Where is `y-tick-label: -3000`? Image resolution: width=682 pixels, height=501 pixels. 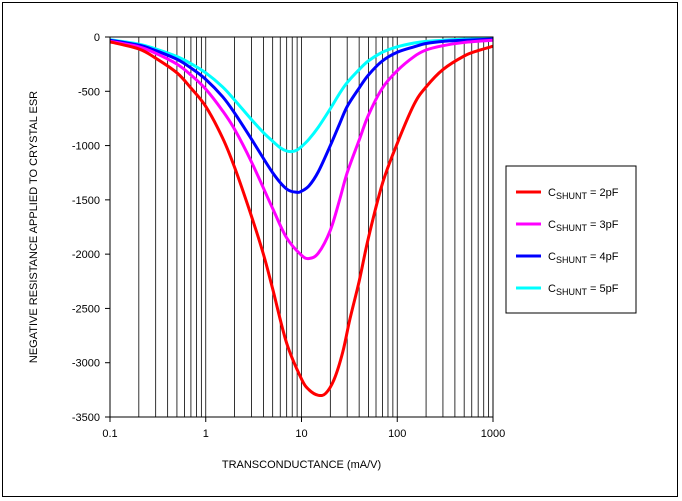 y-tick-label: -3000 is located at coordinates (86, 364).